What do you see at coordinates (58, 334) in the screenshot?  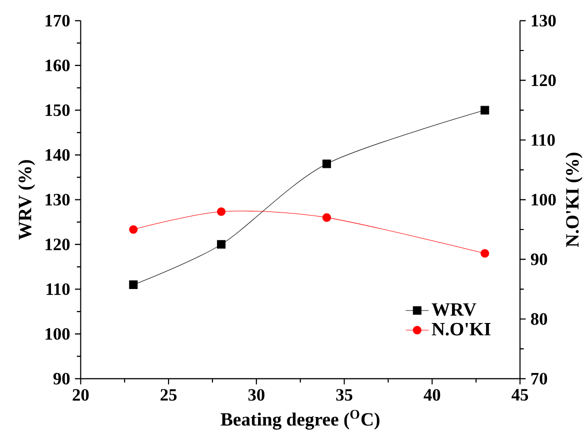 I see `y-tick-label: 100` at bounding box center [58, 334].